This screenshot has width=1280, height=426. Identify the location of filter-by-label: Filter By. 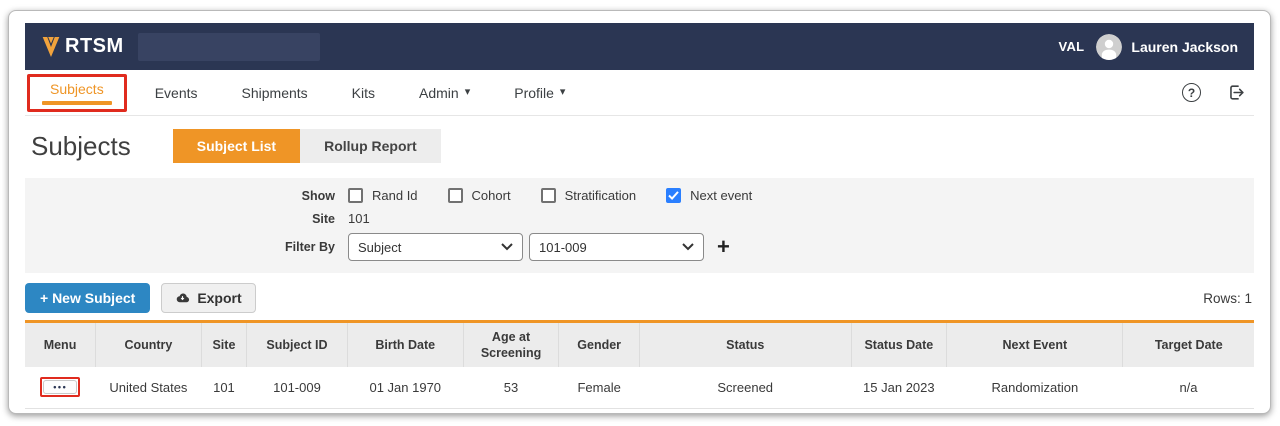
(309, 247).